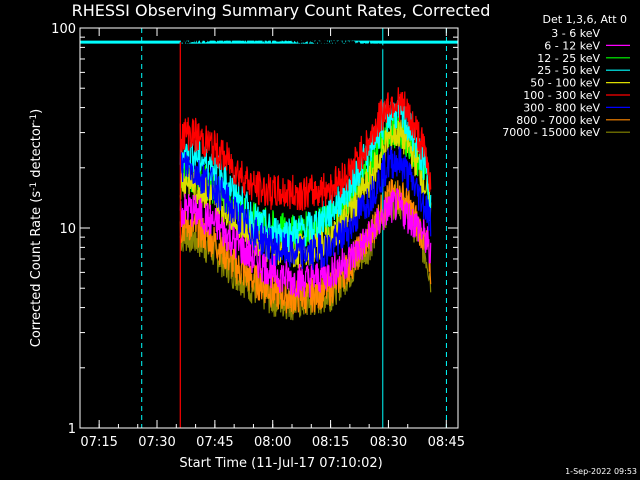  I want to click on legend-label: 7000 - 15000 keV, so click(551, 132).